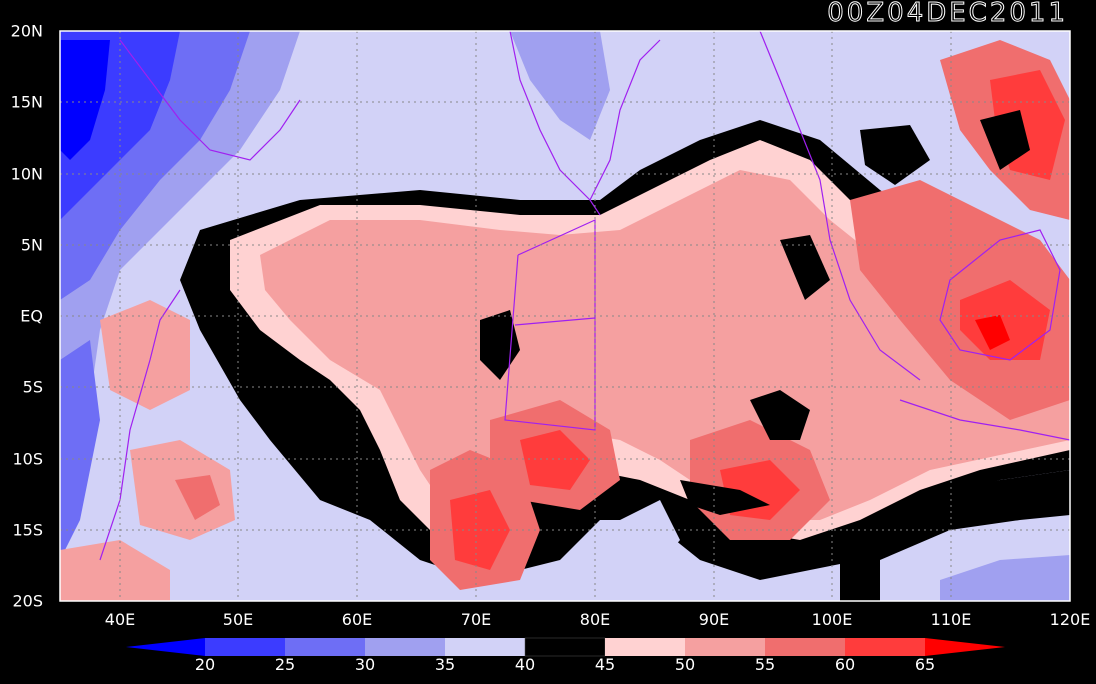 This screenshot has height=684, width=1096. What do you see at coordinates (27, 459) in the screenshot?
I see `lat-label: 10S` at bounding box center [27, 459].